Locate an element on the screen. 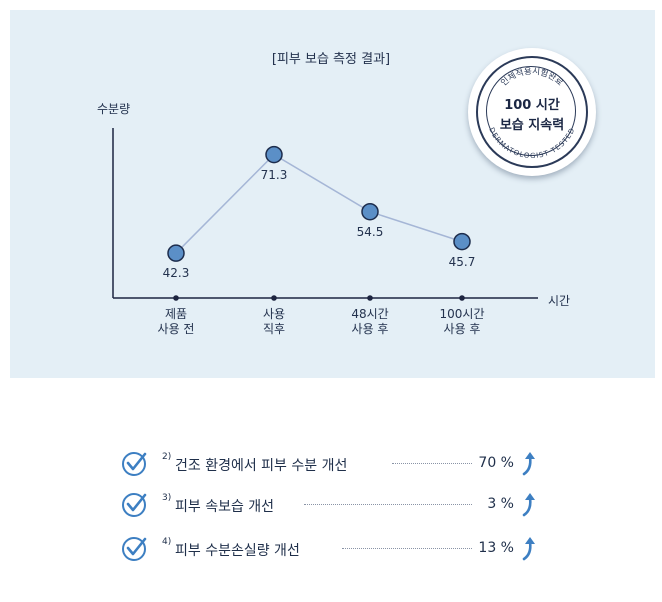 This screenshot has width=662, height=602. benefit-value: 3 % is located at coordinates (500, 504).